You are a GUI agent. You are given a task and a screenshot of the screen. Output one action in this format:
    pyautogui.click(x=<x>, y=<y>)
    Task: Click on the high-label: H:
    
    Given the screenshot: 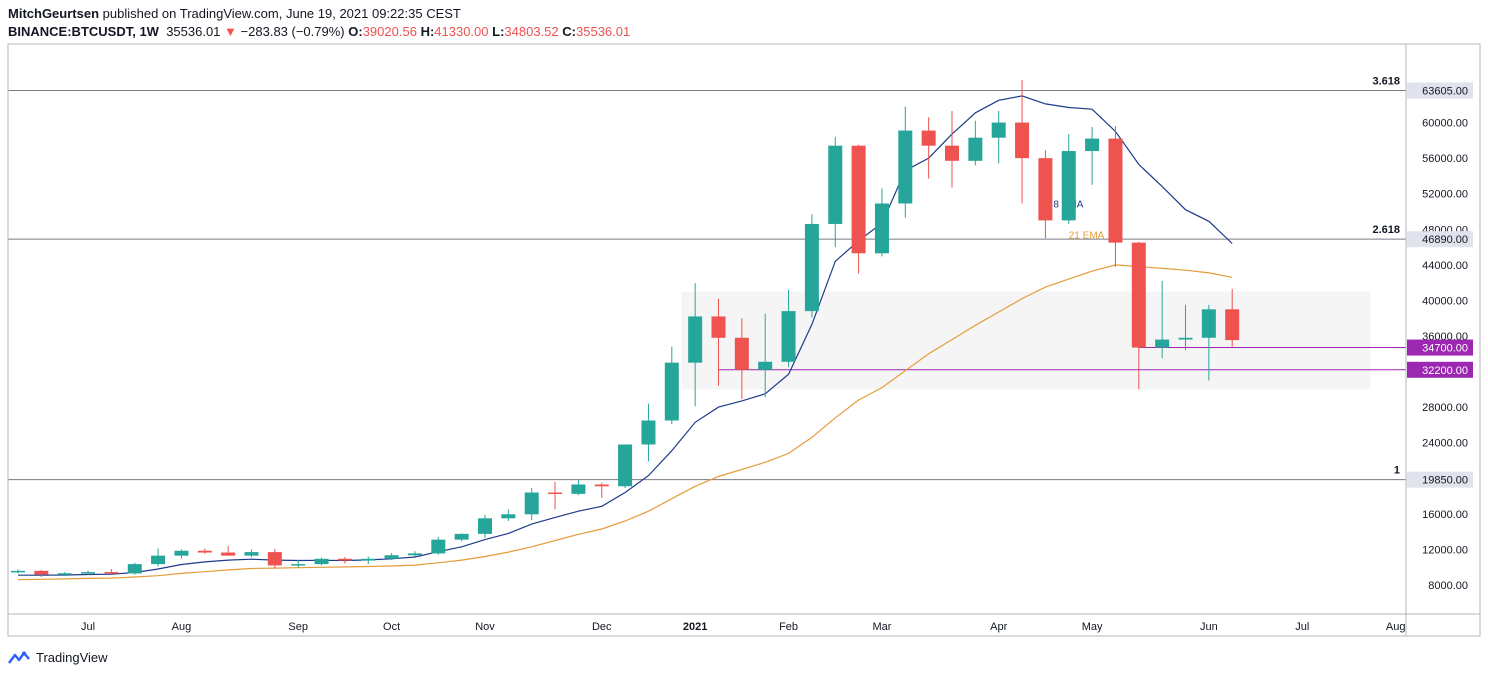 What is the action you would take?
    pyautogui.click(x=427, y=31)
    